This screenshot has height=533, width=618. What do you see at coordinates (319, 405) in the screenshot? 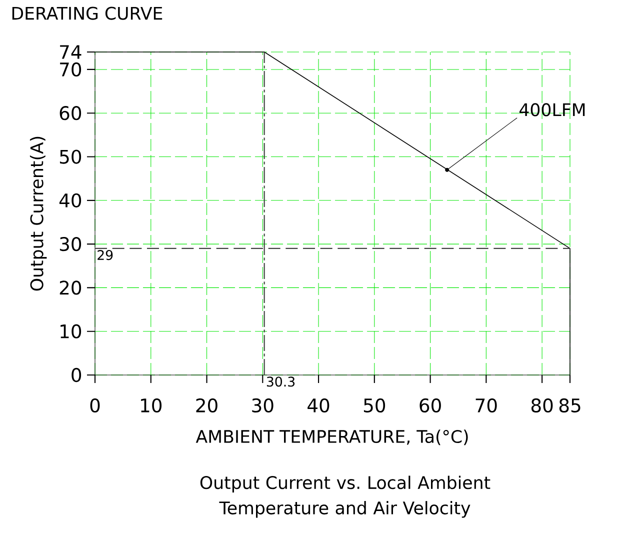
I see `x-tick-label: 40` at bounding box center [319, 405].